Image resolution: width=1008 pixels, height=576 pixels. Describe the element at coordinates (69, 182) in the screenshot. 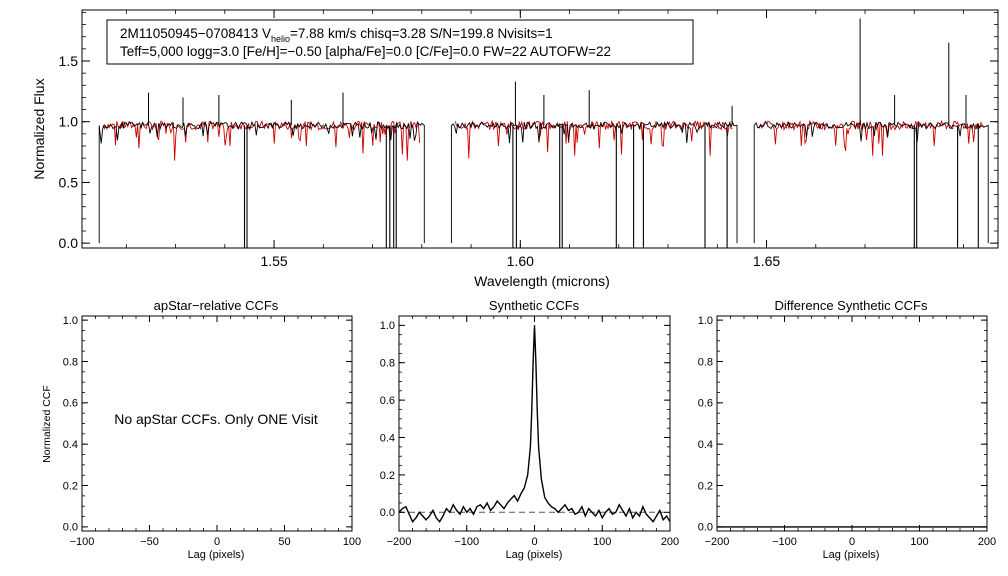

I see `y-tick-label: 0.5` at that location.